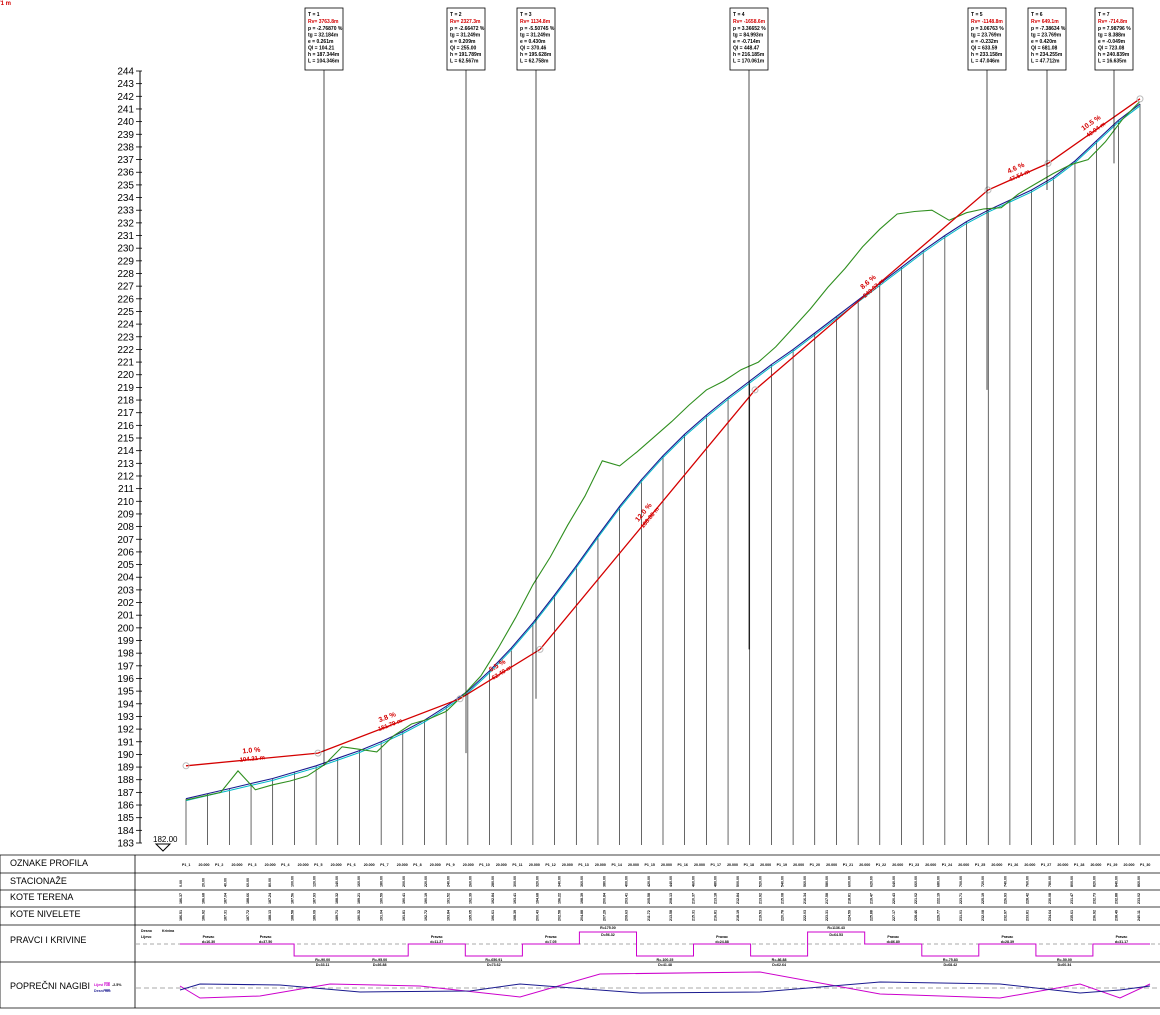  I want to click on elevation-tick-label: 184, so click(125, 831).